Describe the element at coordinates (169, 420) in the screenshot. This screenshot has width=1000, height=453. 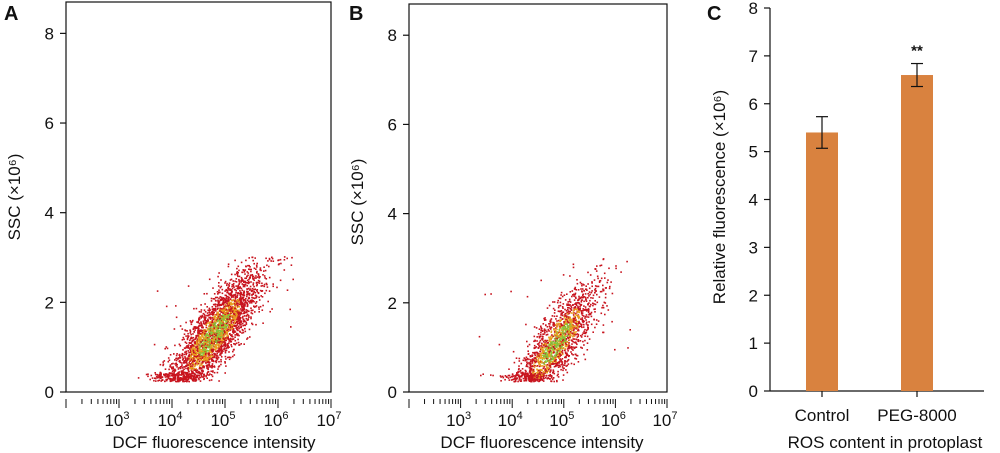
I see `x-tick-label: 104` at that location.